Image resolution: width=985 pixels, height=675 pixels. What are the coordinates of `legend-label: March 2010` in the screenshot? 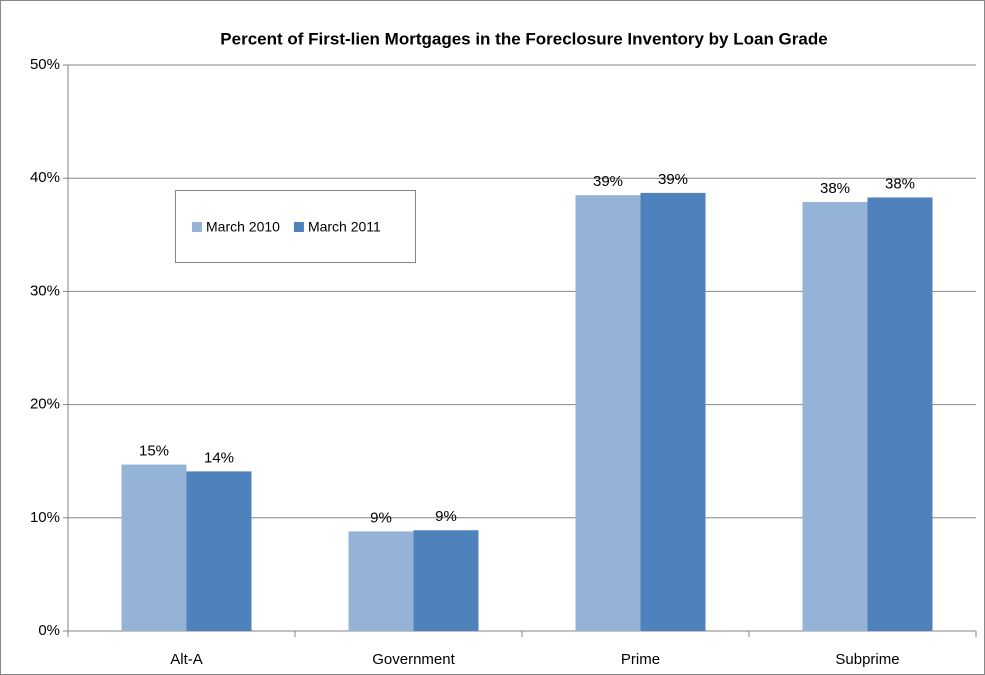 It's located at (243, 227).